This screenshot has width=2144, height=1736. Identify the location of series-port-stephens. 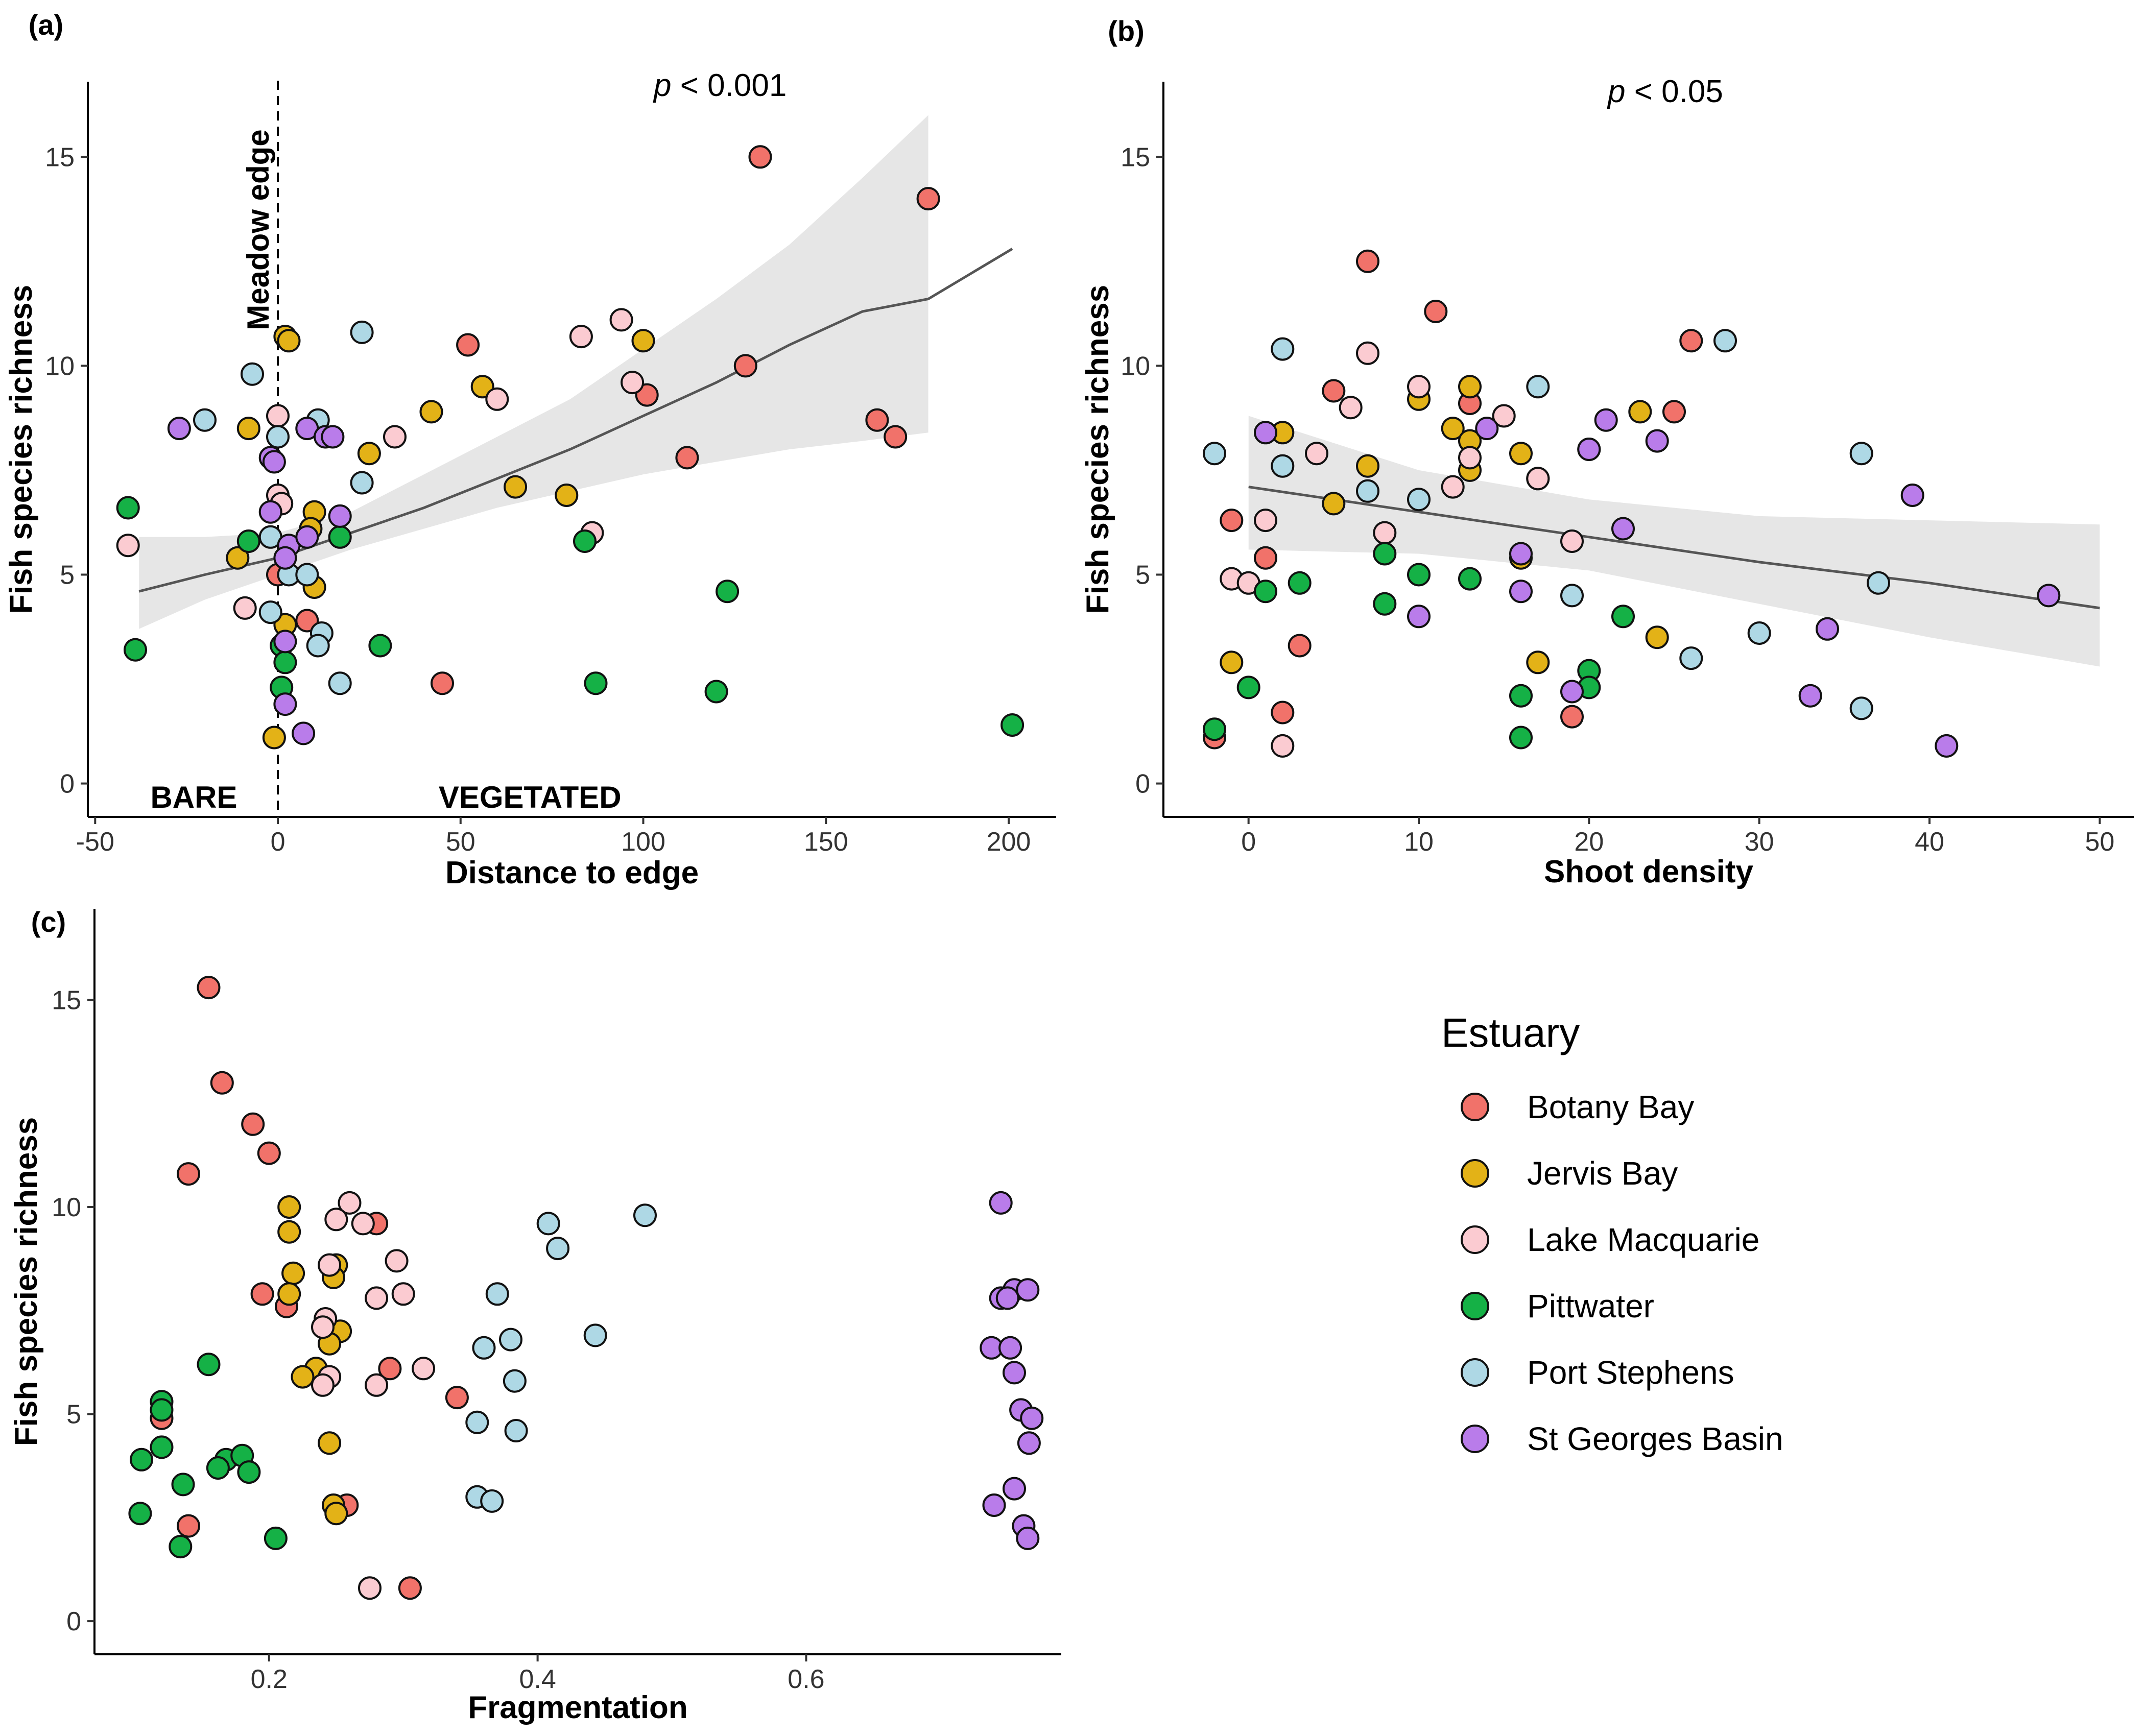
(283, 508).